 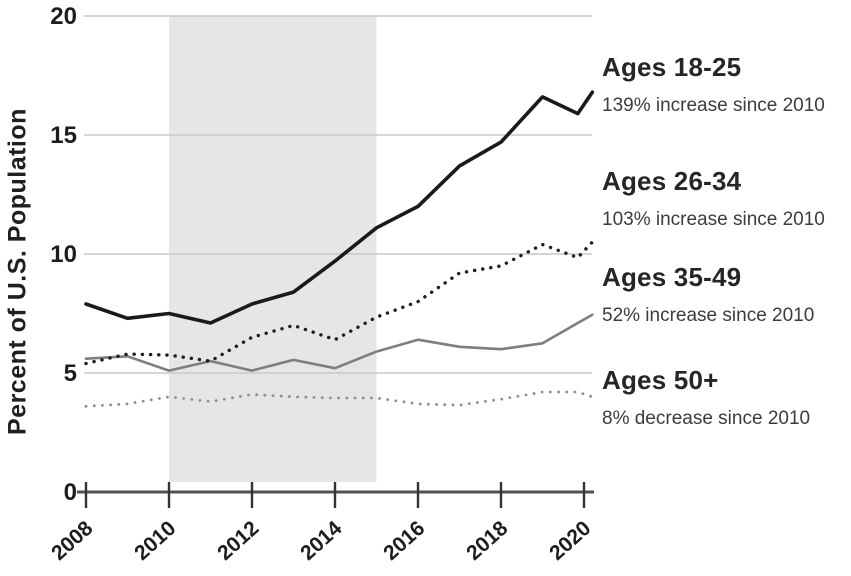 I want to click on y-tick-label: 20, so click(x=63, y=16).